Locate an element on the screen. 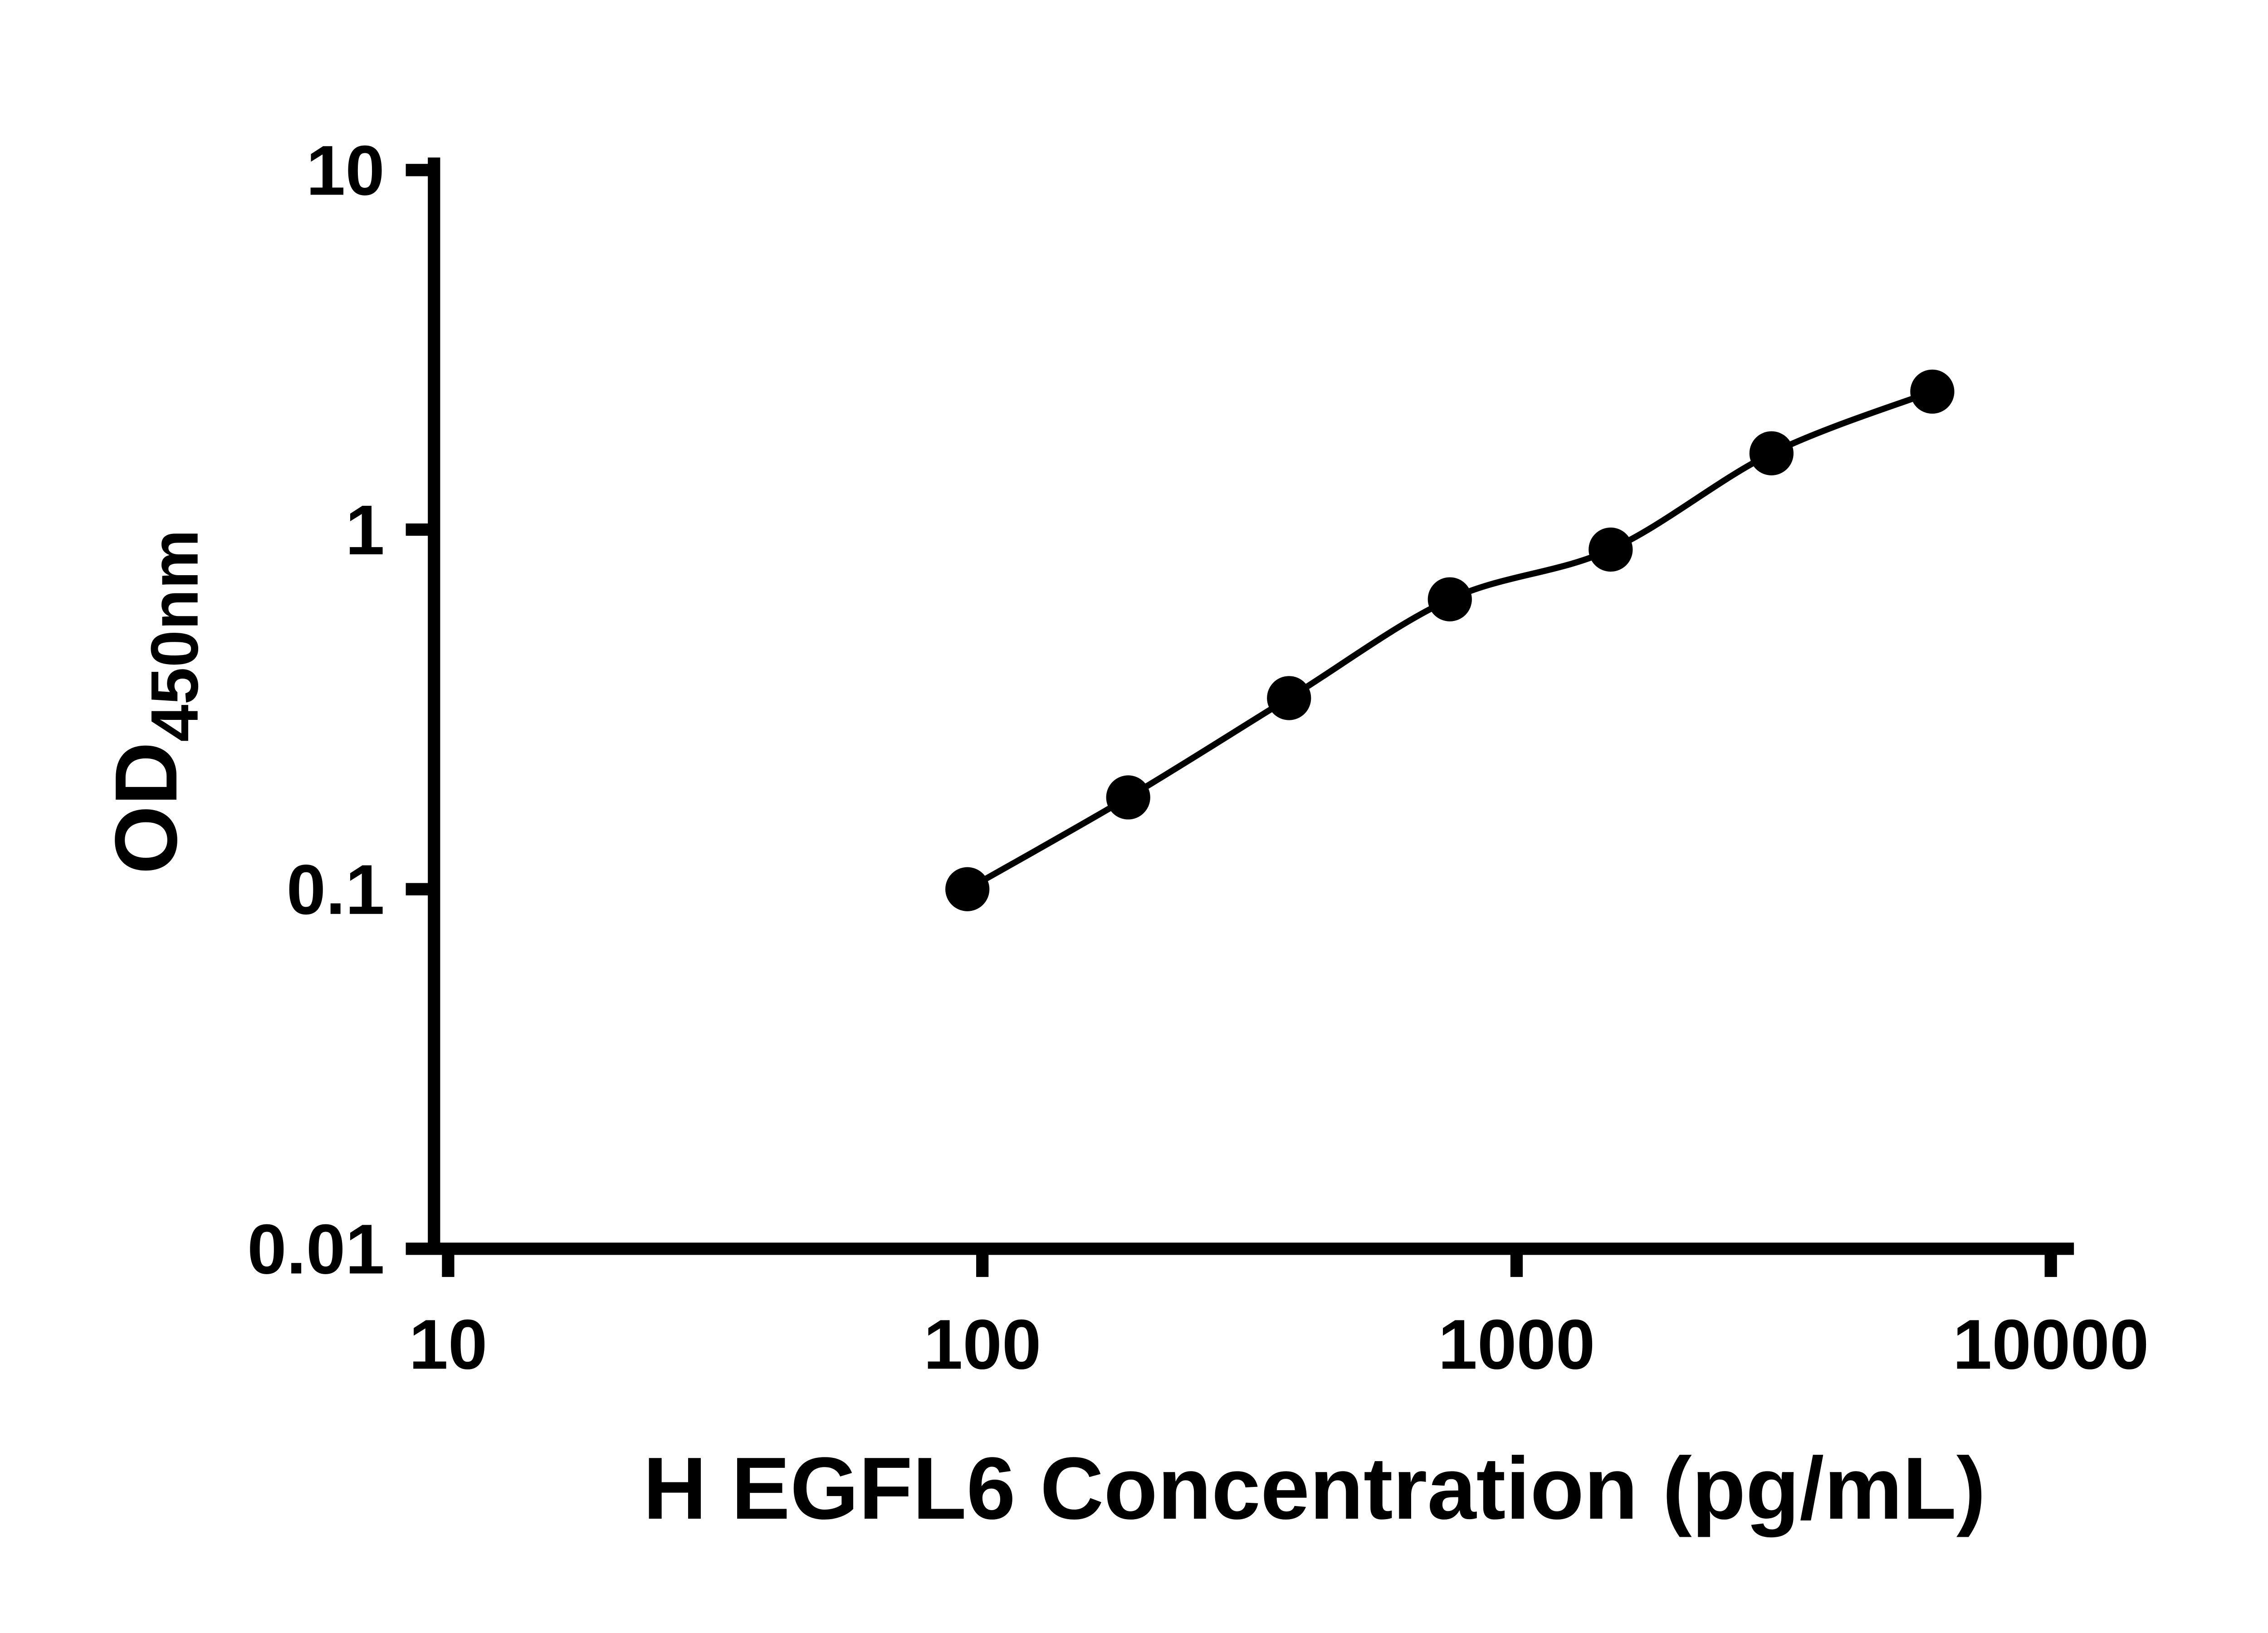 The width and height of the screenshot is (2268, 1633). y-axis-label: OD450nm is located at coordinates (154, 701).